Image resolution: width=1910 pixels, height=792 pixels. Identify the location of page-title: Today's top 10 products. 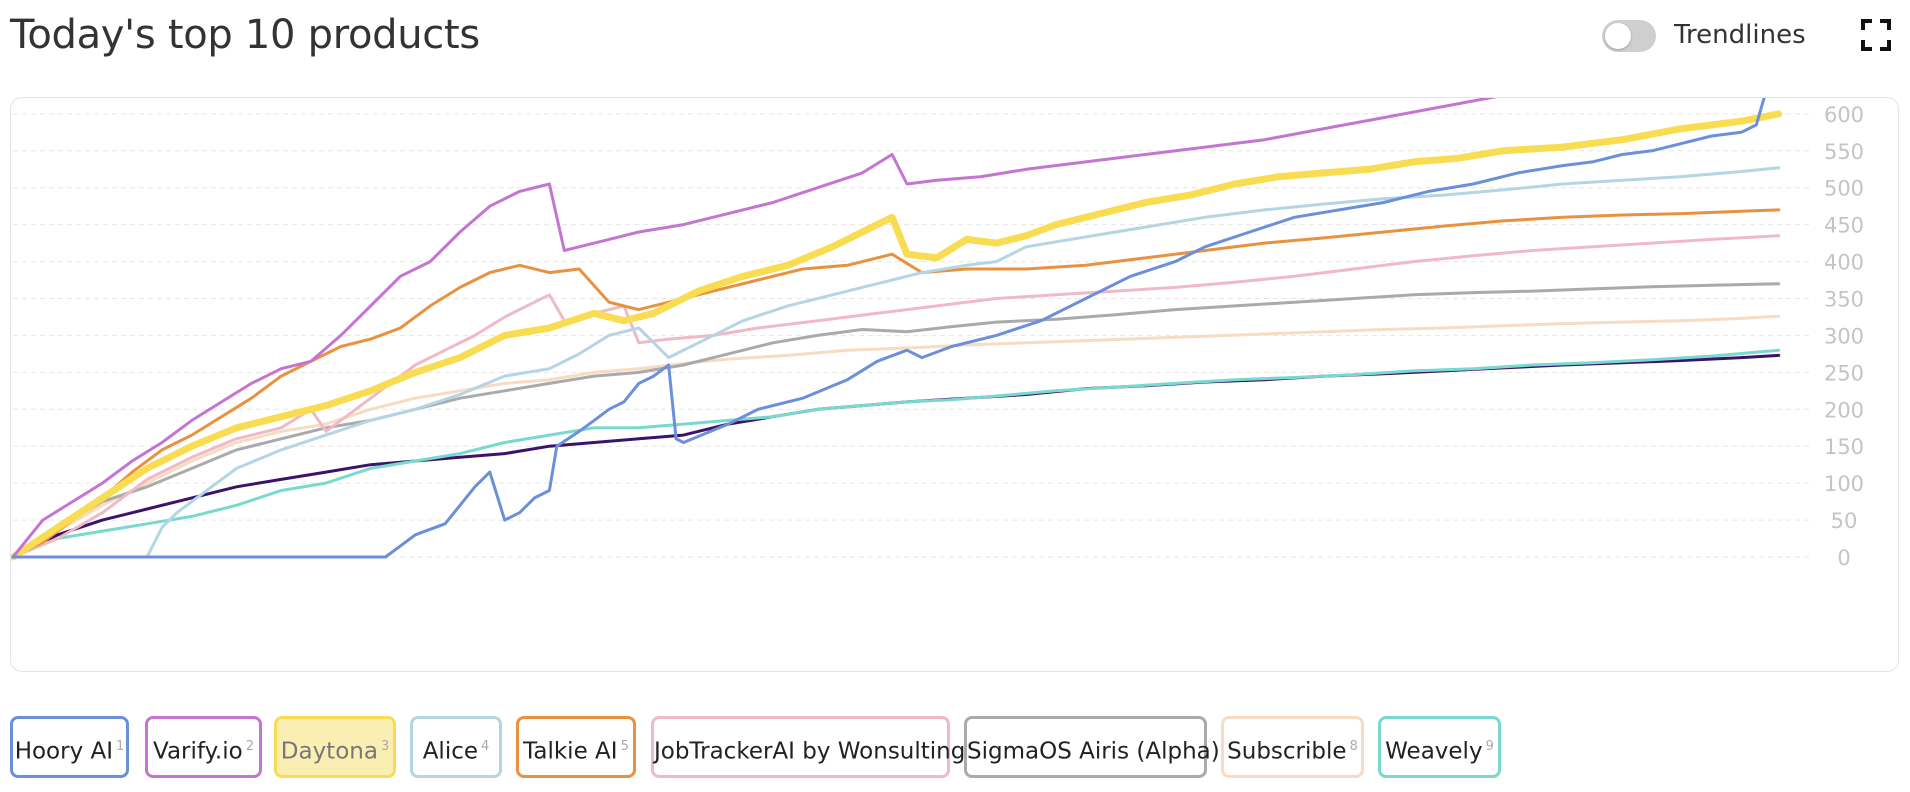
(245, 35).